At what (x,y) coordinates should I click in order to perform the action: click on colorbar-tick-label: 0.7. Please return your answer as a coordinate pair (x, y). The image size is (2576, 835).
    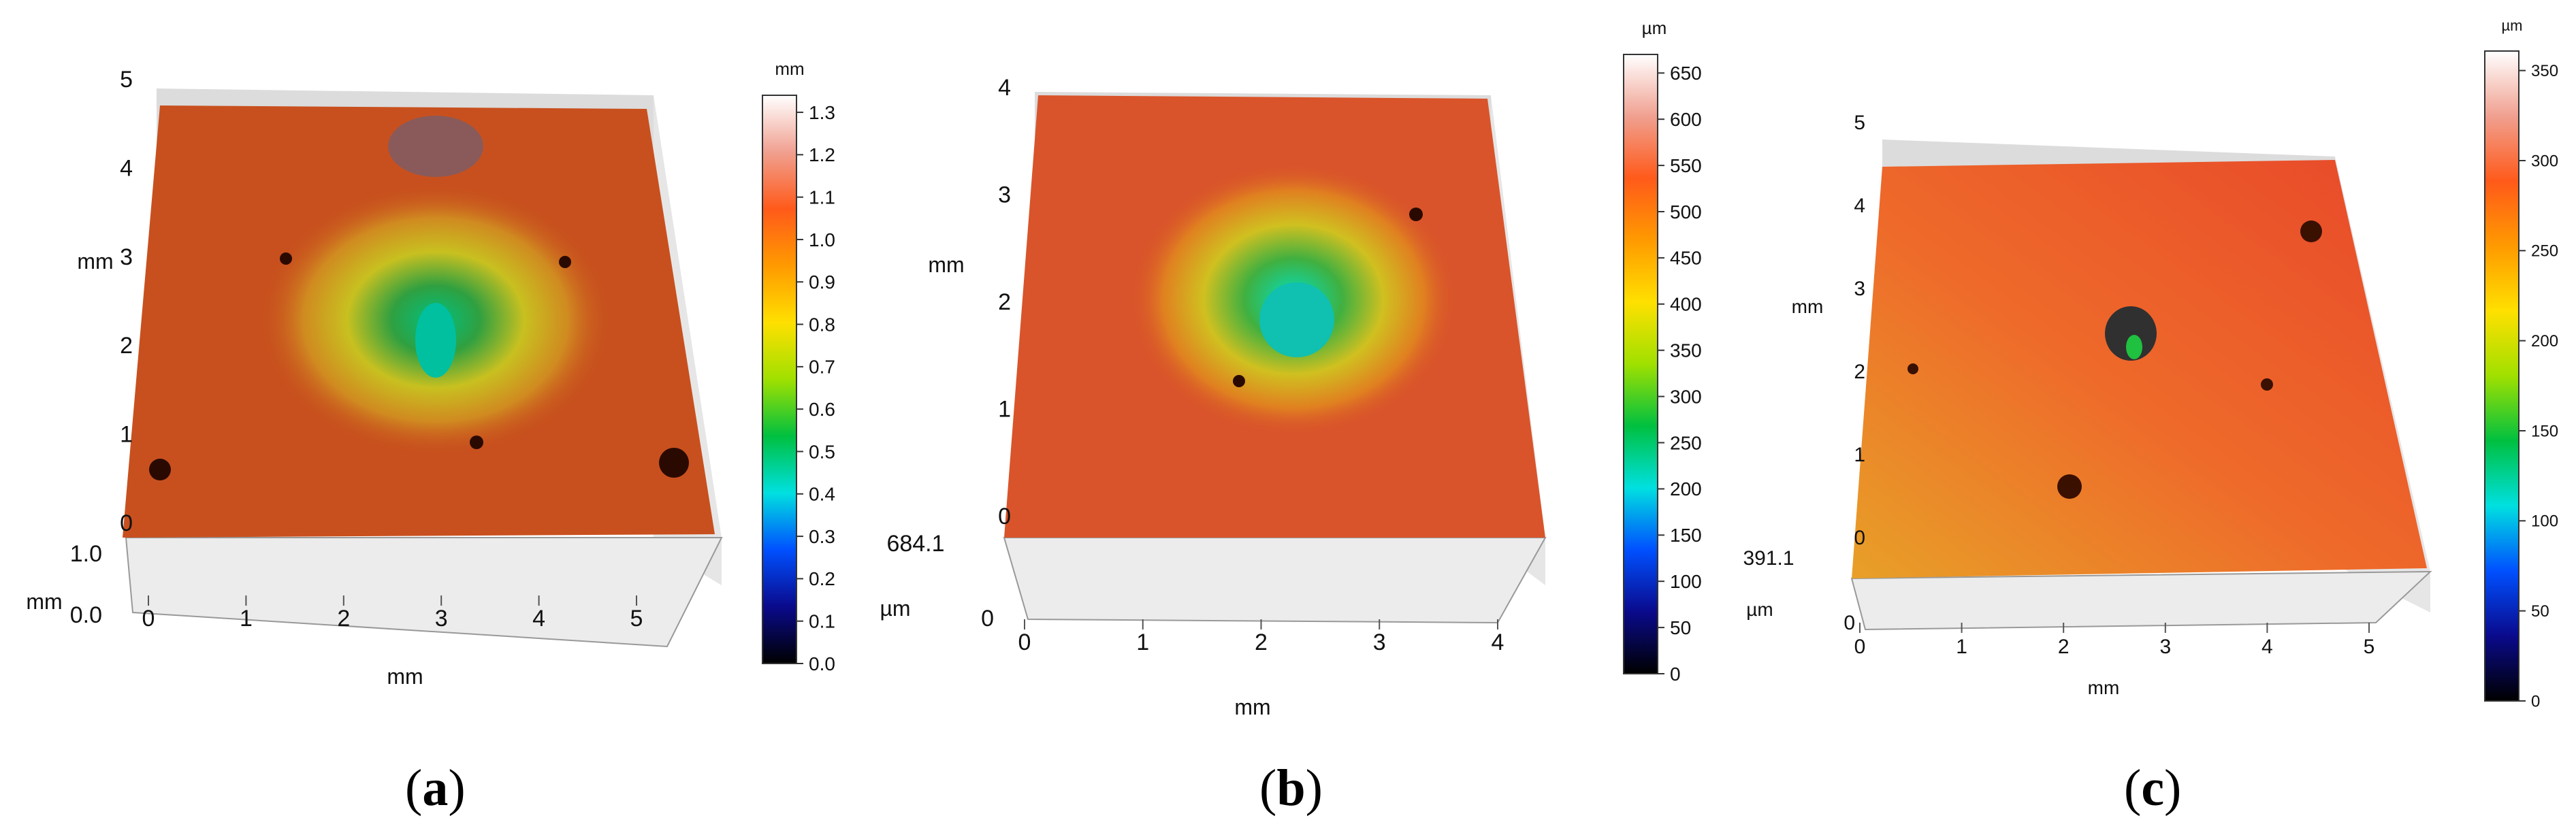
    Looking at the image, I should click on (822, 367).